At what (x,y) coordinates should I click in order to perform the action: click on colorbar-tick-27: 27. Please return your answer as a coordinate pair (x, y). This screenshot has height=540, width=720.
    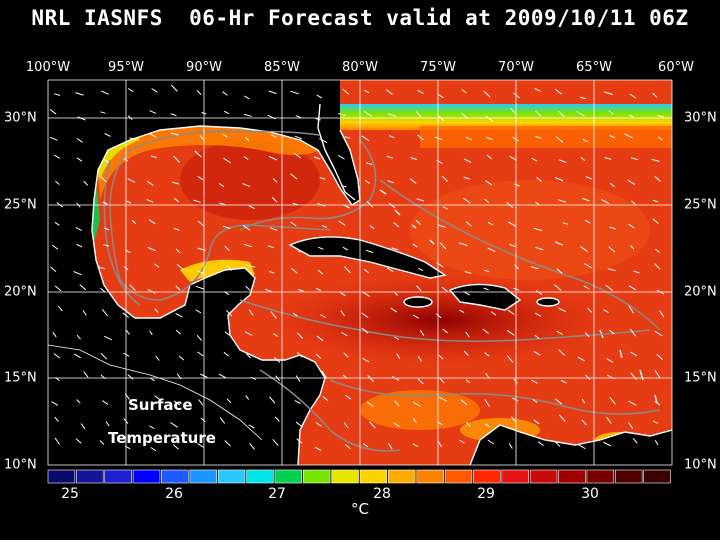
    Looking at the image, I should click on (277, 494).